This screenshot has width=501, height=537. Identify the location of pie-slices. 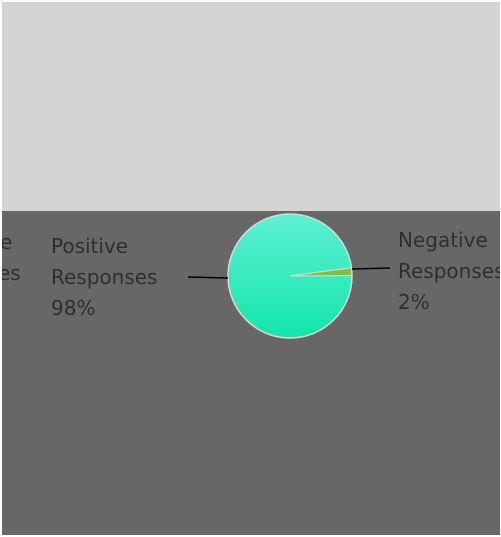
(290, 276).